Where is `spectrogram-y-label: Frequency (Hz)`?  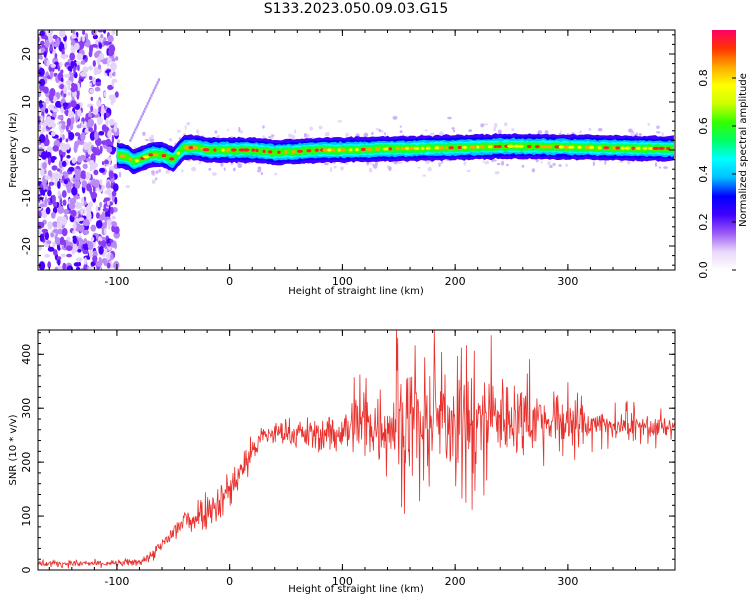 spectrogram-y-label: Frequency (Hz) is located at coordinates (13, 150).